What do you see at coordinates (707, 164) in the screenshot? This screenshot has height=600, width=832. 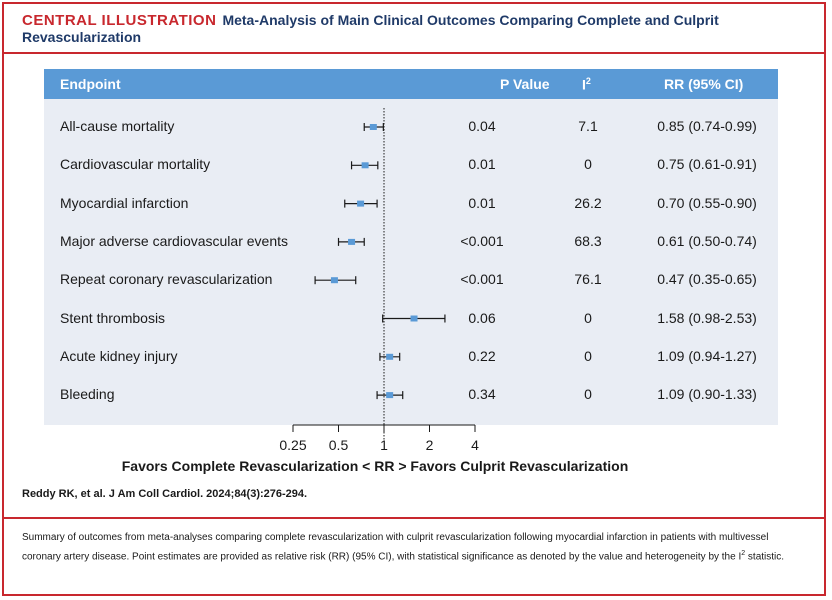 I see `rr-cell: 0.75 (0.61-0.91)` at bounding box center [707, 164].